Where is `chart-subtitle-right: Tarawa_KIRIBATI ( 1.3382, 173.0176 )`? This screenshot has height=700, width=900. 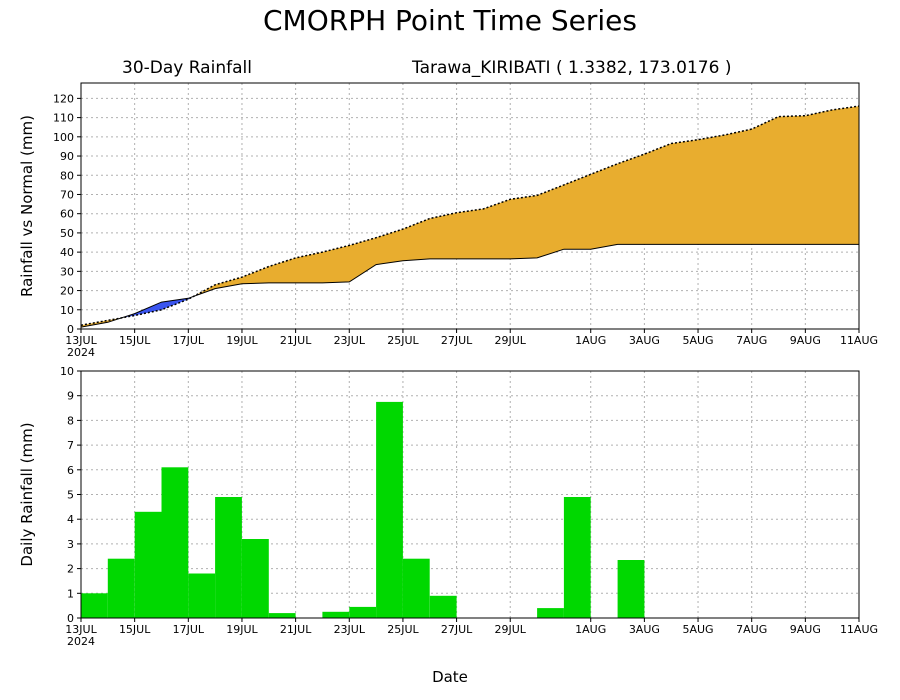
chart-subtitle-right: Tarawa_KIRIBATI ( 1.3382, 173.0176 ) is located at coordinates (571, 68).